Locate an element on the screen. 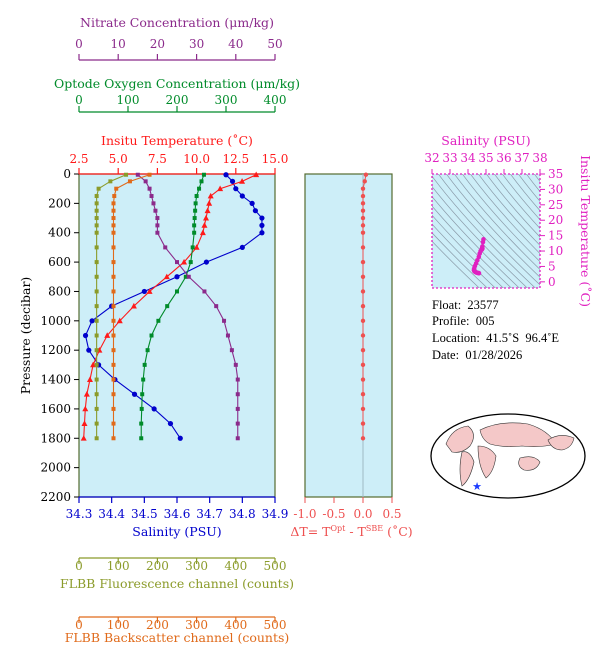  temperature-tick-label: 7.5 is located at coordinates (157, 159).